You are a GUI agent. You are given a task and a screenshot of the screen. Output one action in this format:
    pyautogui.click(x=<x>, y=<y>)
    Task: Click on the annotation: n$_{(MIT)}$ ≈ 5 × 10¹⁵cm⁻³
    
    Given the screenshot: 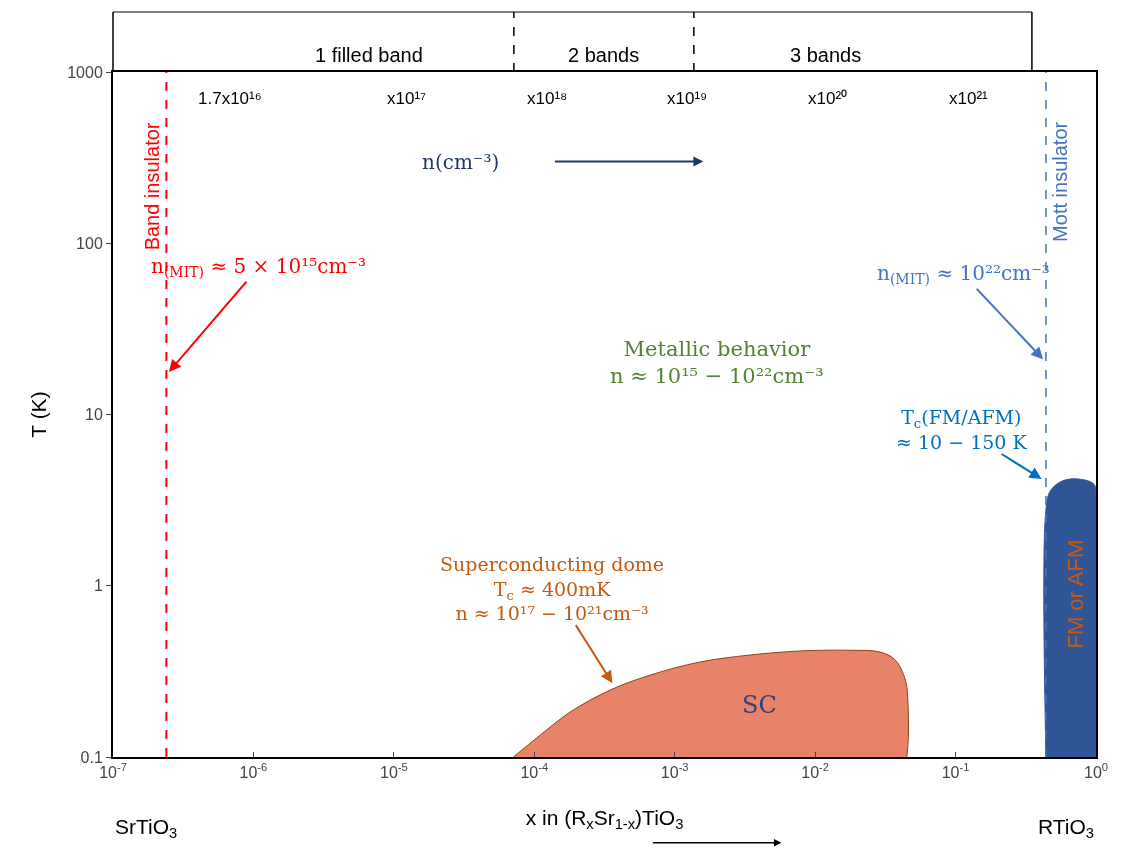 What is the action you would take?
    pyautogui.click(x=258, y=267)
    